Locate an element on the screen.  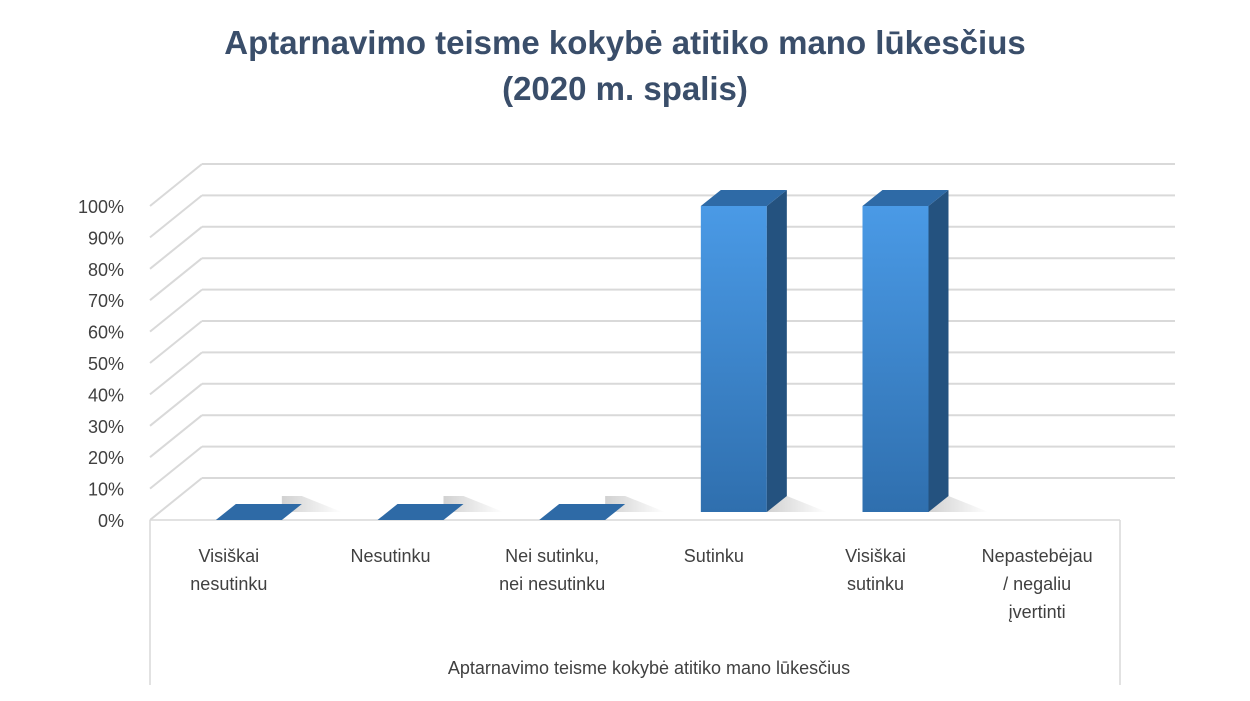
x-tick-label: Nei sutinku, nei nesutinku is located at coordinates (552, 570).